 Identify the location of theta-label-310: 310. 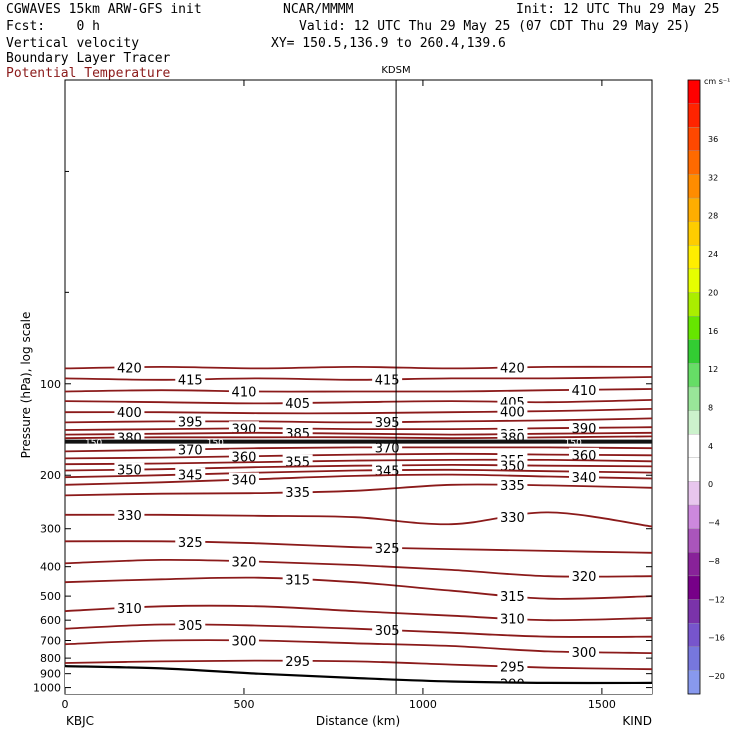
(129, 609).